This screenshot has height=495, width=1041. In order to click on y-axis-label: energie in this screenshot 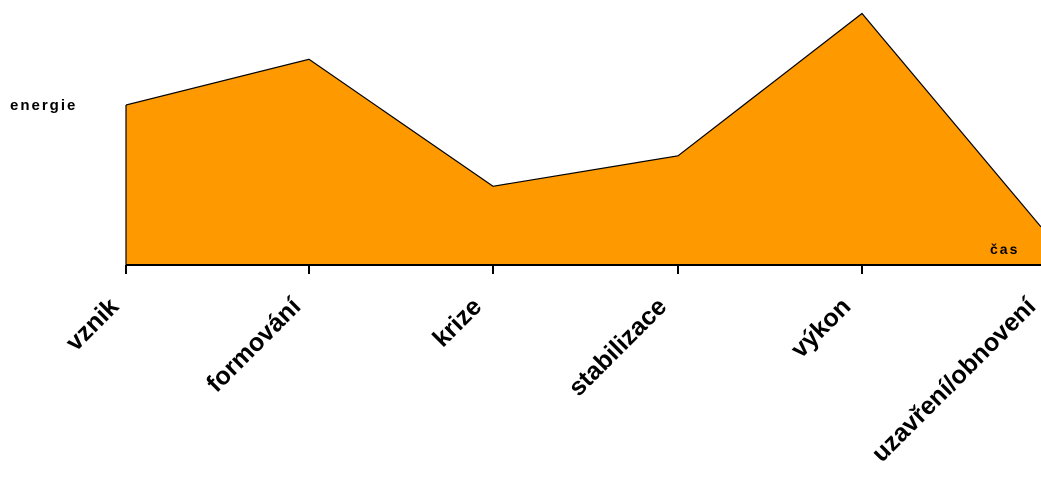, I will do `click(43, 105)`.